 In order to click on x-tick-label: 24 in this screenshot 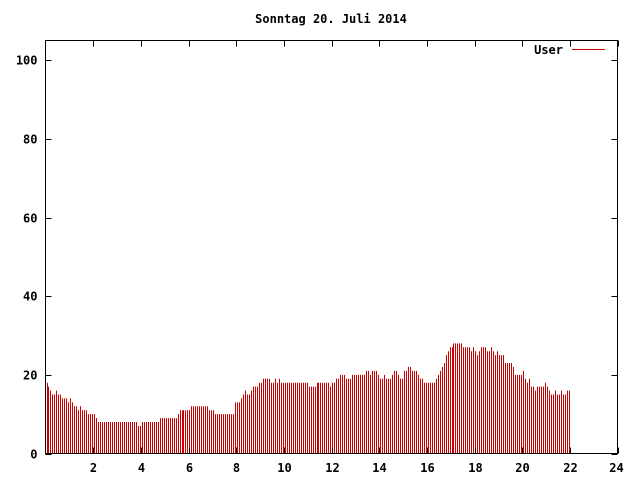, I will do `click(616, 468)`.